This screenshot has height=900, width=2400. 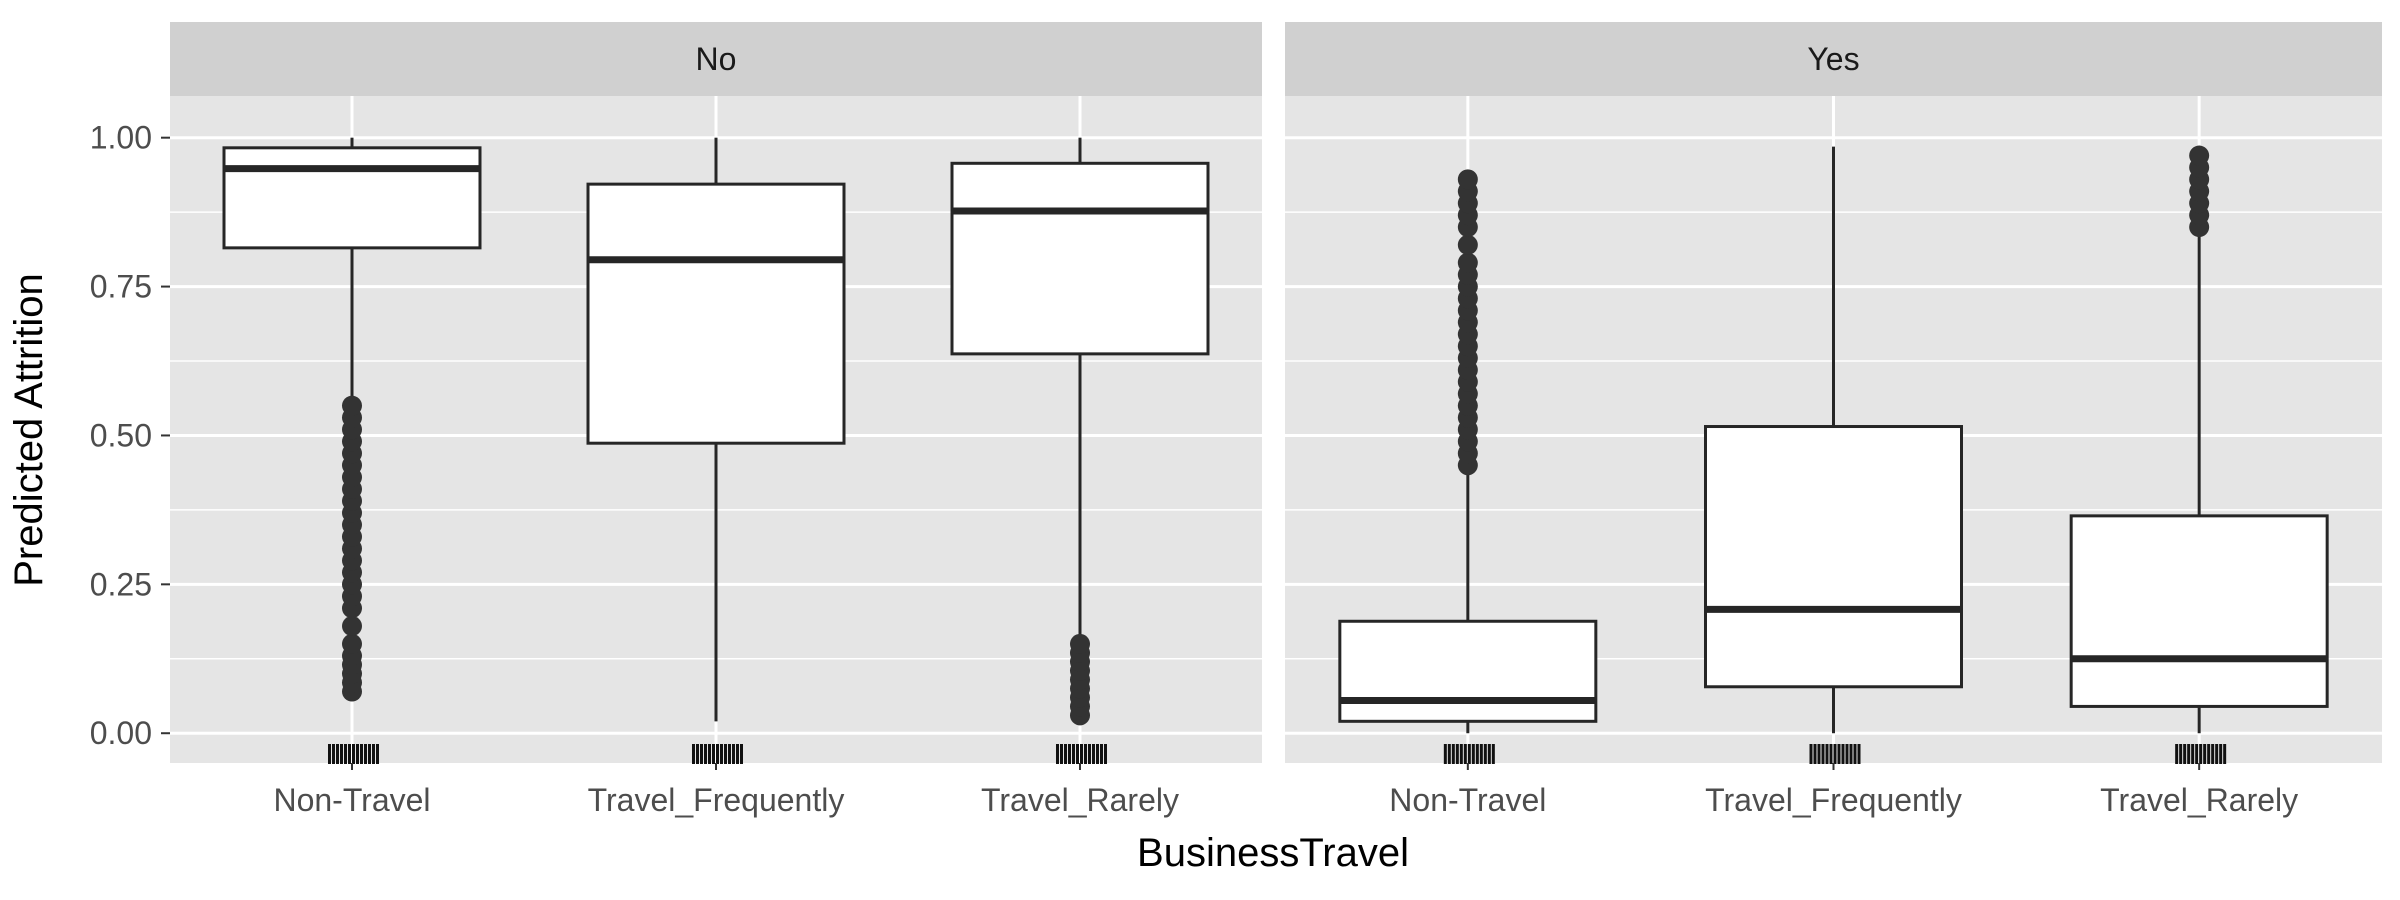 I want to click on box-travel_frequently, so click(x=1833, y=455).